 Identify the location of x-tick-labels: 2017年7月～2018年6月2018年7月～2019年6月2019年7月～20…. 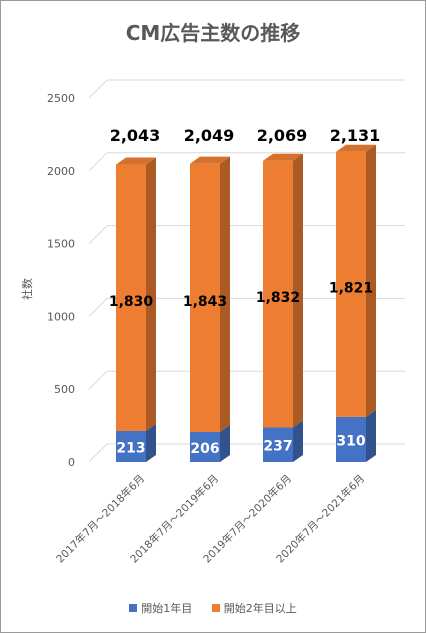
(211, 519).